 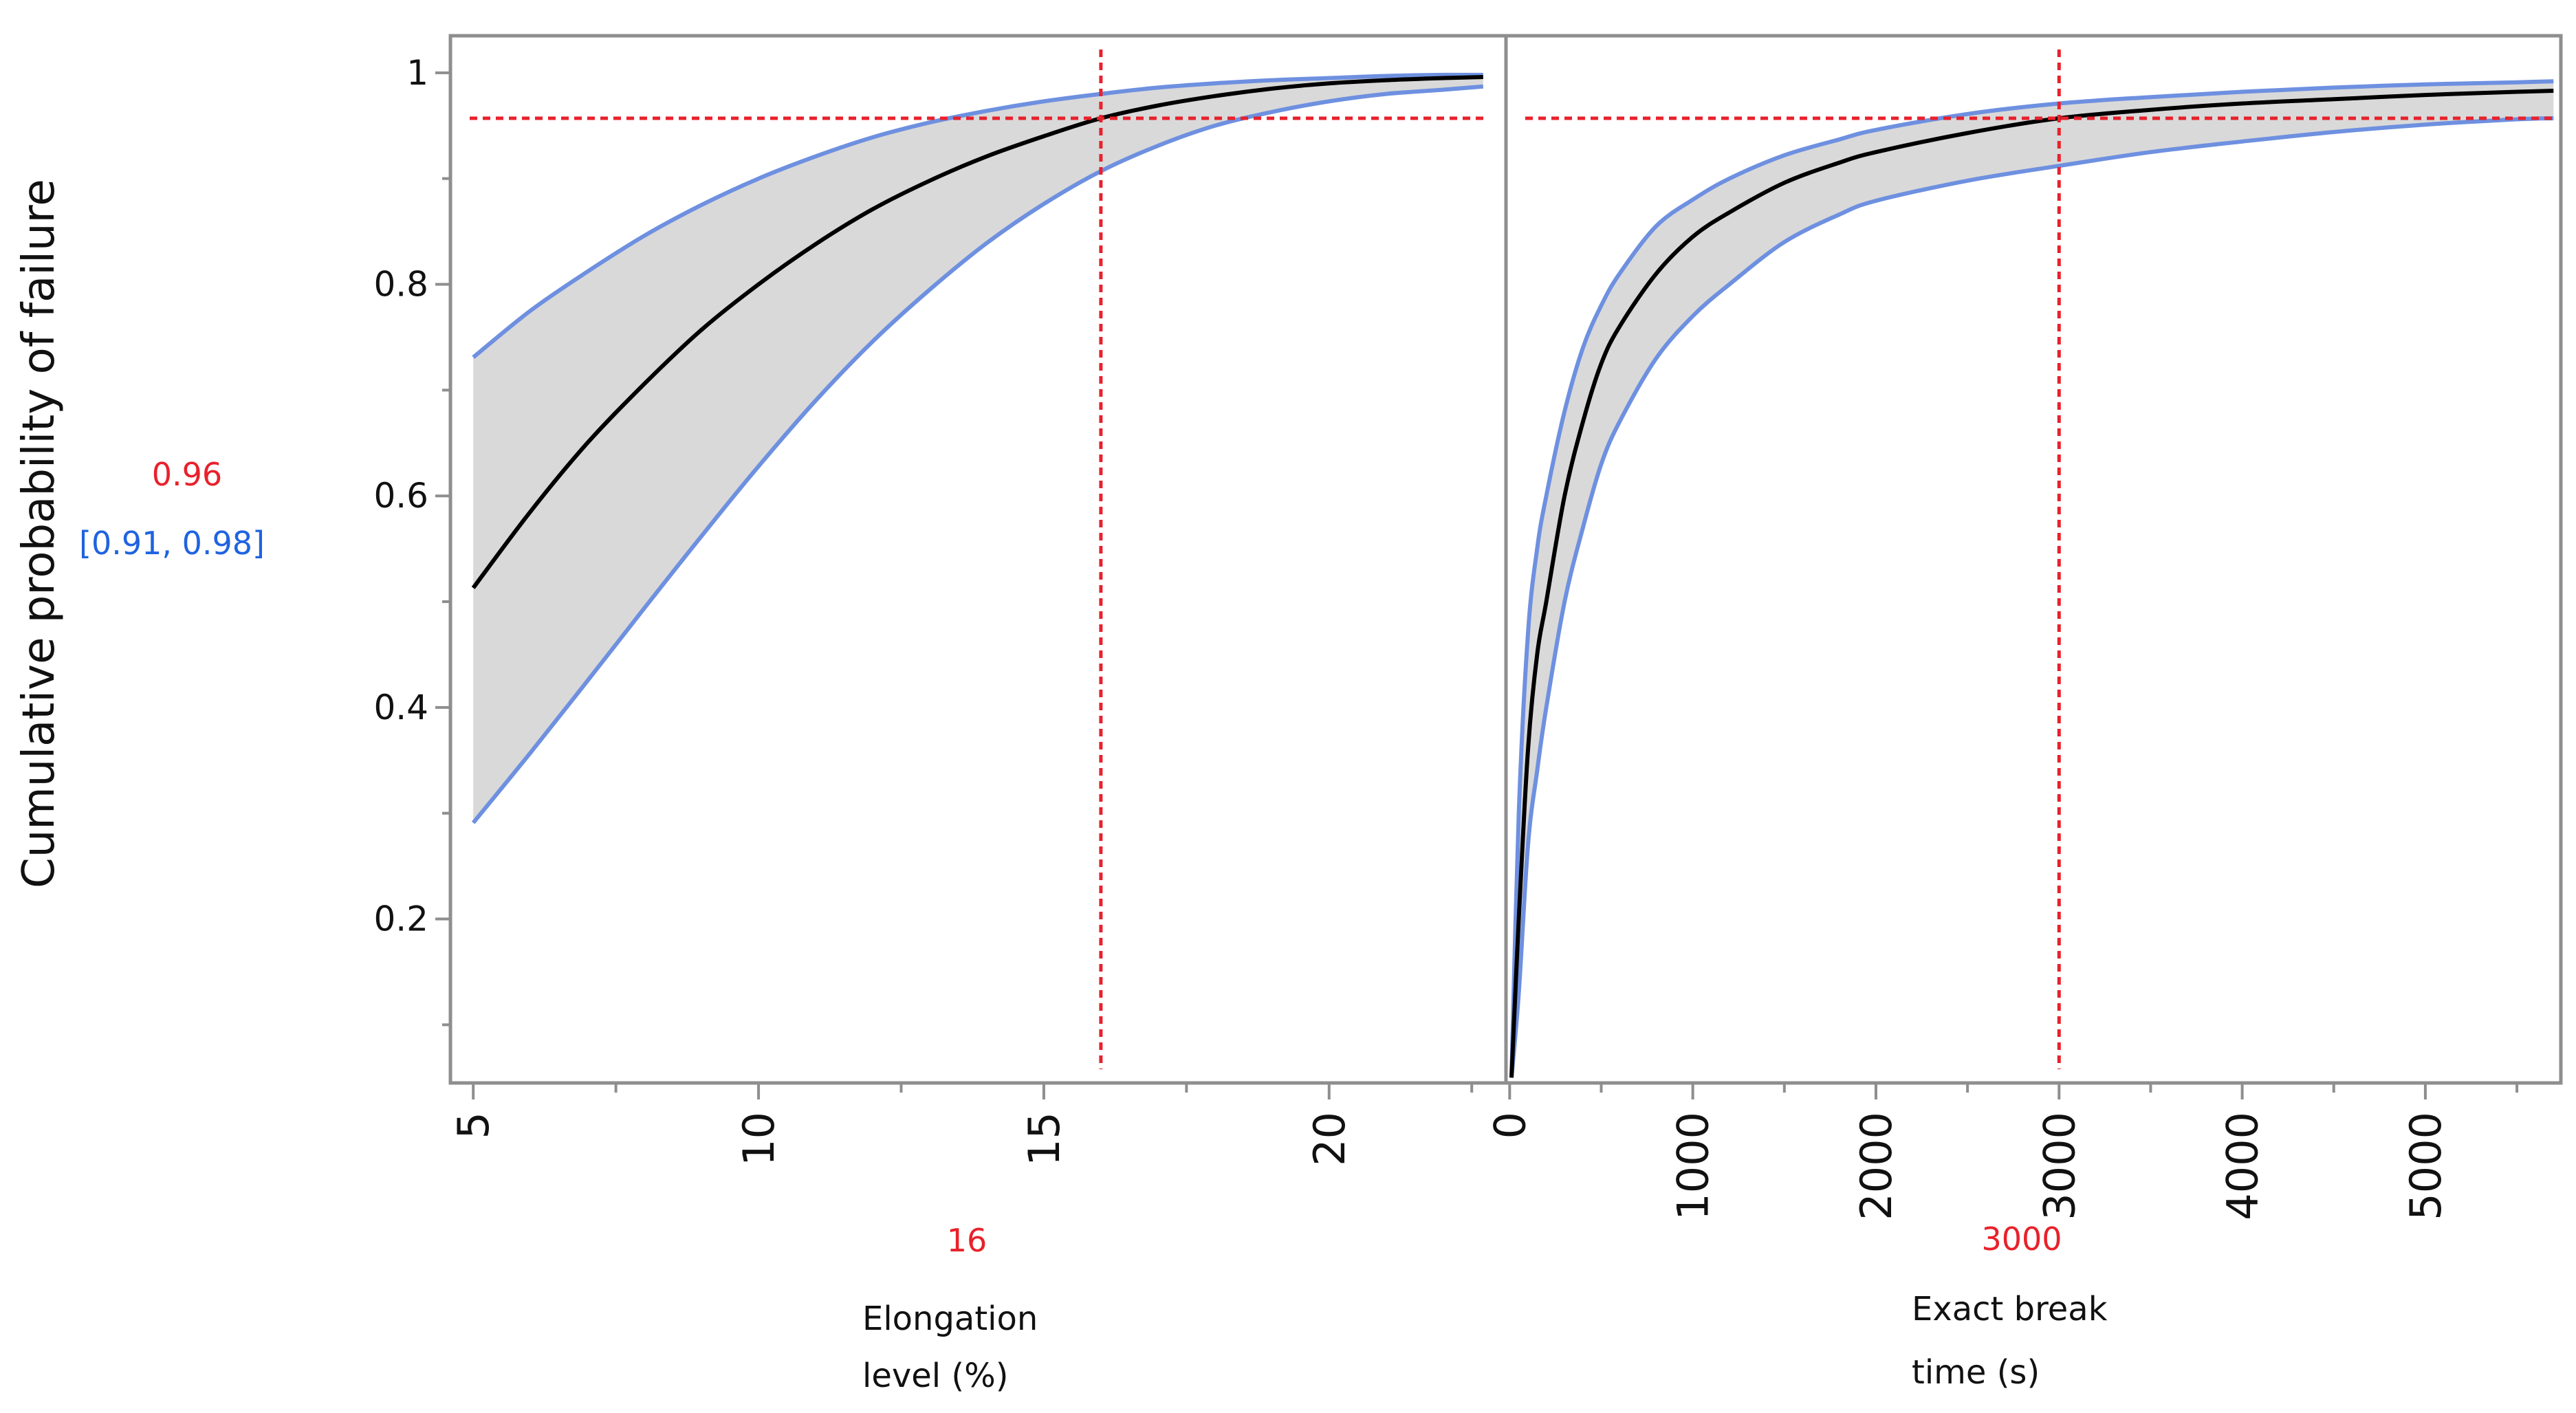 What do you see at coordinates (1330, 1139) in the screenshot?
I see `elongation-x-tick-label: 20` at bounding box center [1330, 1139].